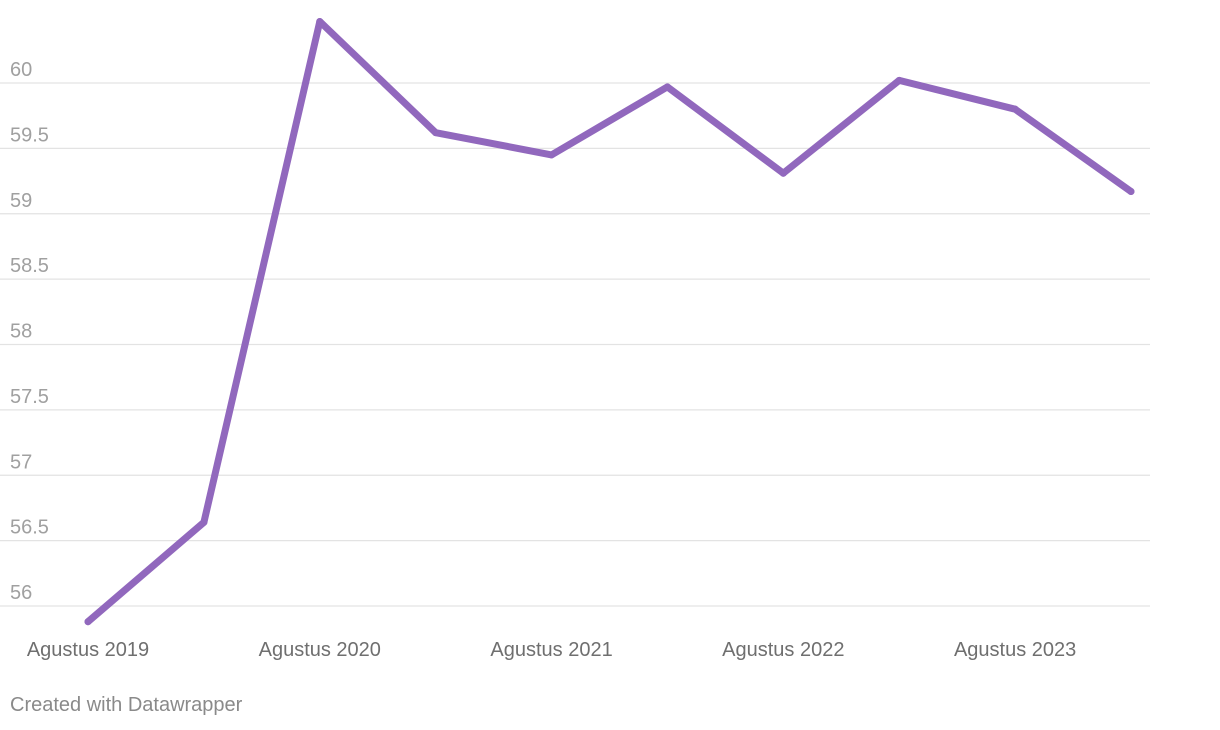 This screenshot has width=1220, height=730. What do you see at coordinates (29, 135) in the screenshot?
I see `y-tick-label: 59.5` at bounding box center [29, 135].